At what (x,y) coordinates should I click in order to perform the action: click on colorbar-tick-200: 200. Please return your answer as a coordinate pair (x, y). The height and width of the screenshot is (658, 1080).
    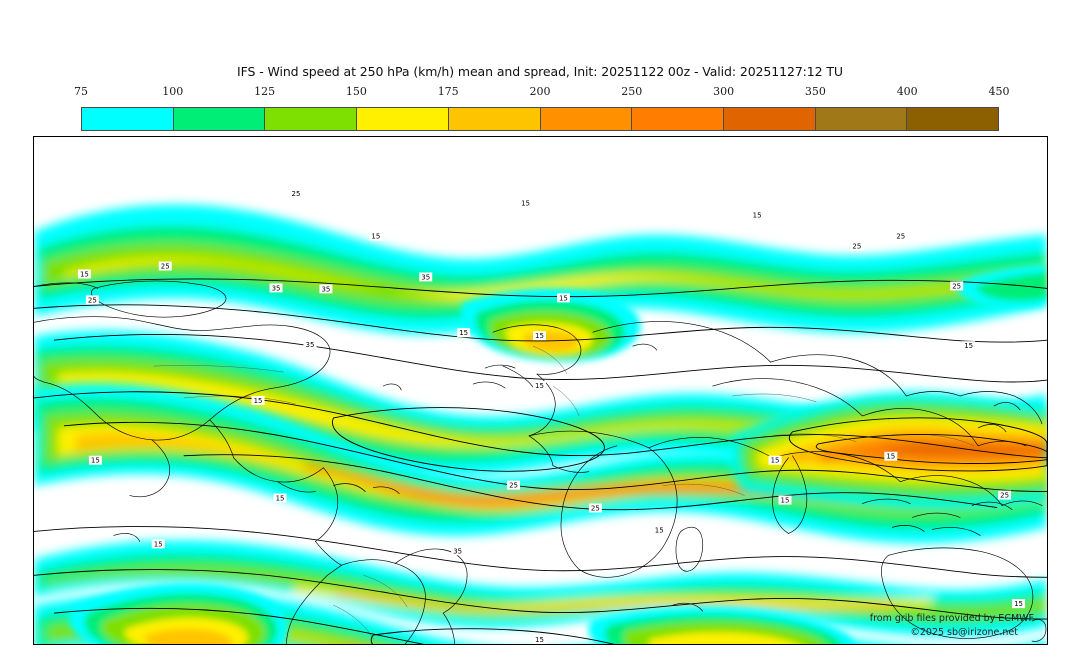
    Looking at the image, I should click on (540, 91).